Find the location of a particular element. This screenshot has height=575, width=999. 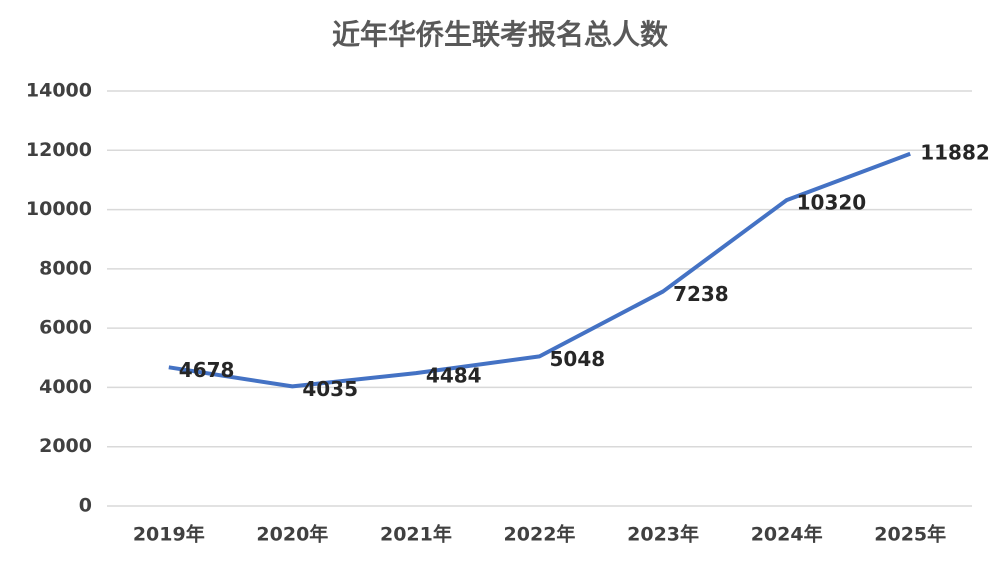

data-label: 7238 is located at coordinates (701, 294).